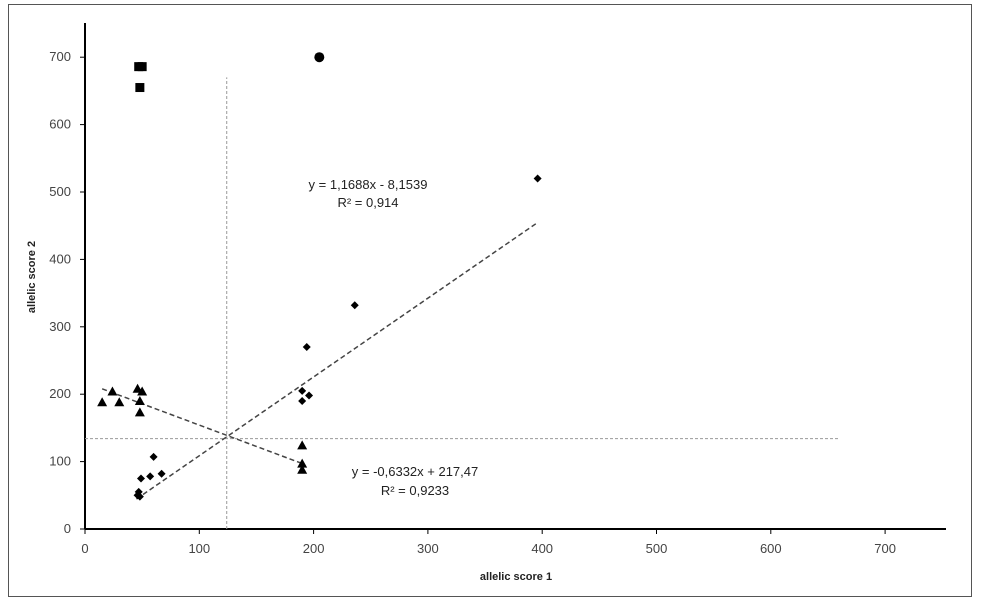 Image resolution: width=982 pixels, height=607 pixels. I want to click on y-tick-label: 600, so click(60, 124).